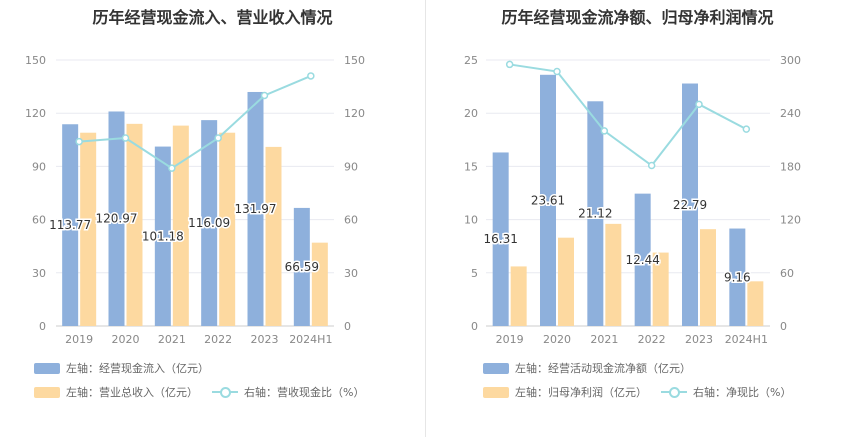 The image size is (850, 437). I want to click on left-axis-tick-label: 25, so click(471, 60).